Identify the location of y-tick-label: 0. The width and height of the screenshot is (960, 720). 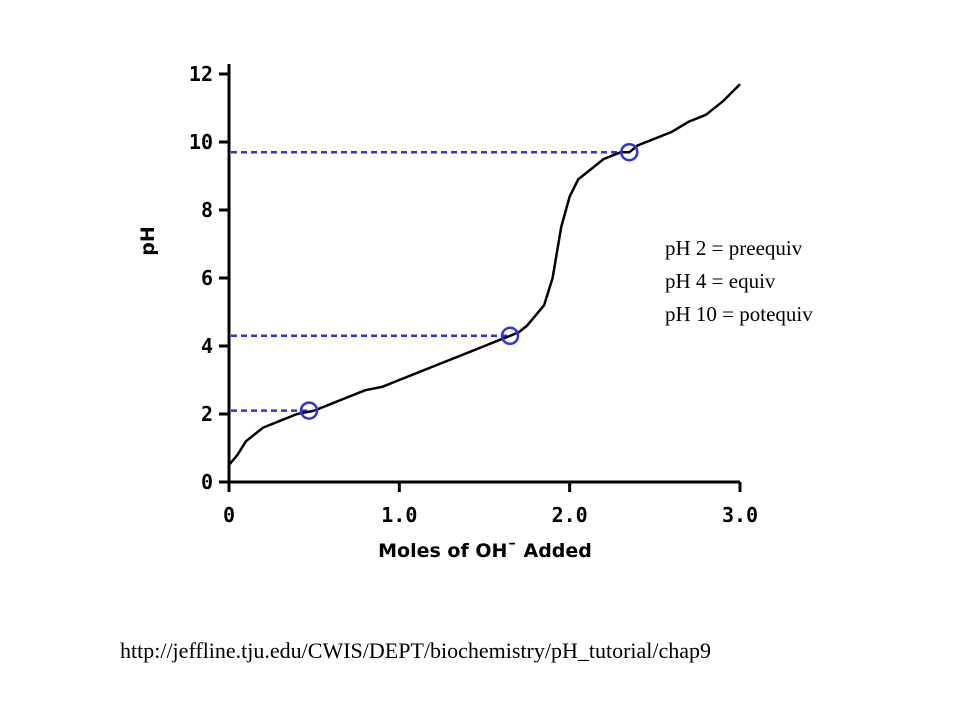
(207, 482).